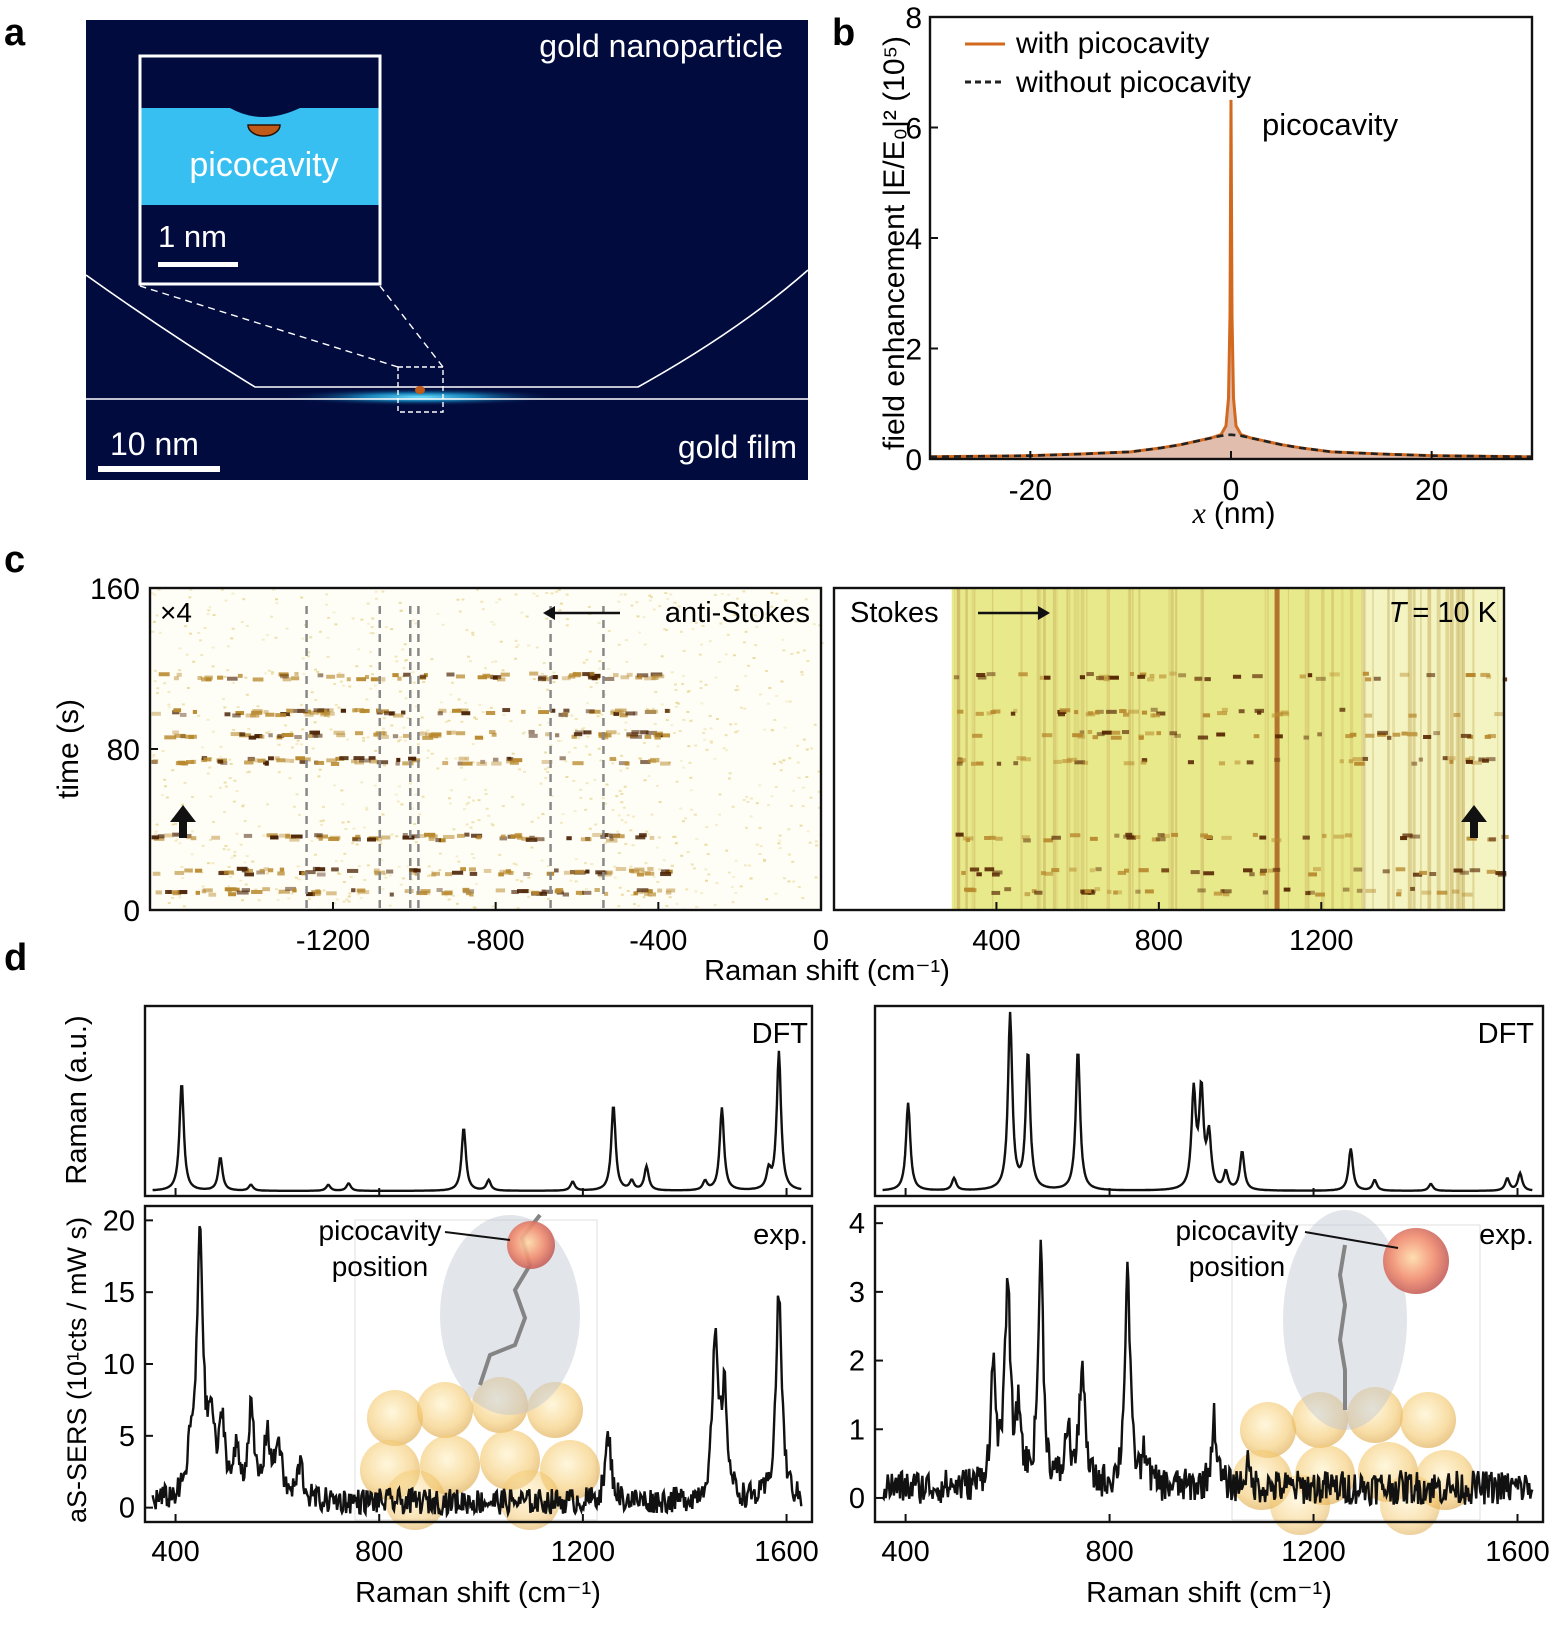  What do you see at coordinates (1133, 82) in the screenshot?
I see `legend-without-picocavity: without picocavity` at bounding box center [1133, 82].